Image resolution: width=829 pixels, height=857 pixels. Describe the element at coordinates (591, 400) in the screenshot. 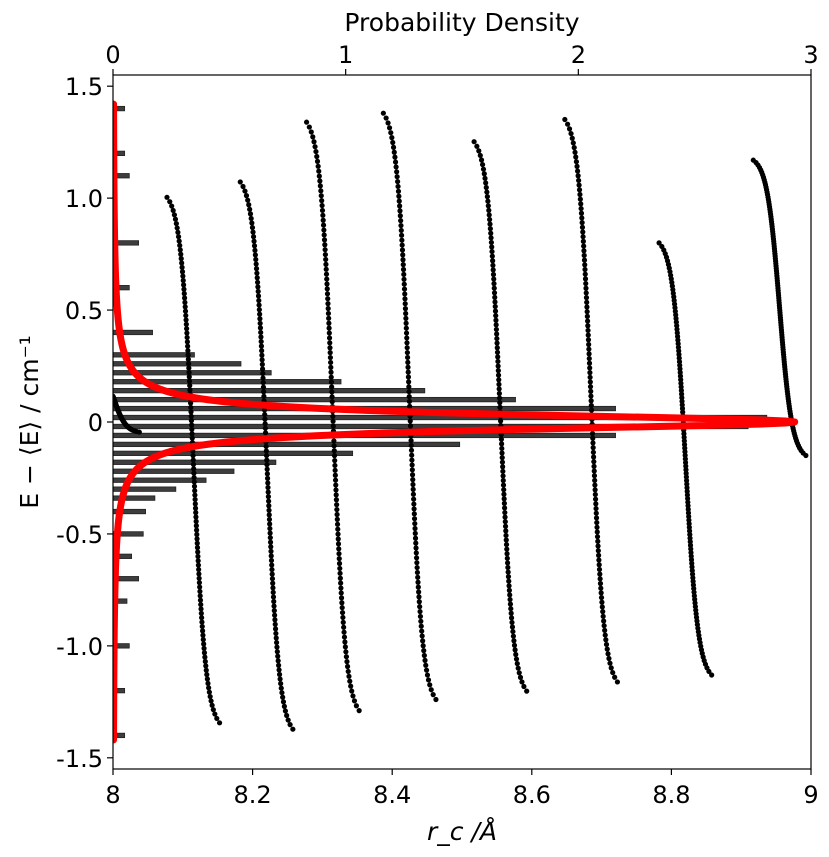

I see `scatter-curve` at that location.